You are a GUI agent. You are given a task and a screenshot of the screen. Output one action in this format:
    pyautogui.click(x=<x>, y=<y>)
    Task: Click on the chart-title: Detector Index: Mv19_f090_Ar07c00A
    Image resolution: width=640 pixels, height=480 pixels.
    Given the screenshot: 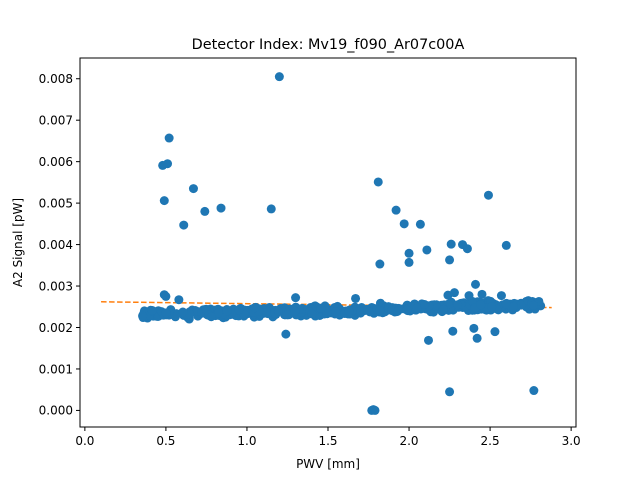 What is the action you would take?
    pyautogui.click(x=328, y=45)
    